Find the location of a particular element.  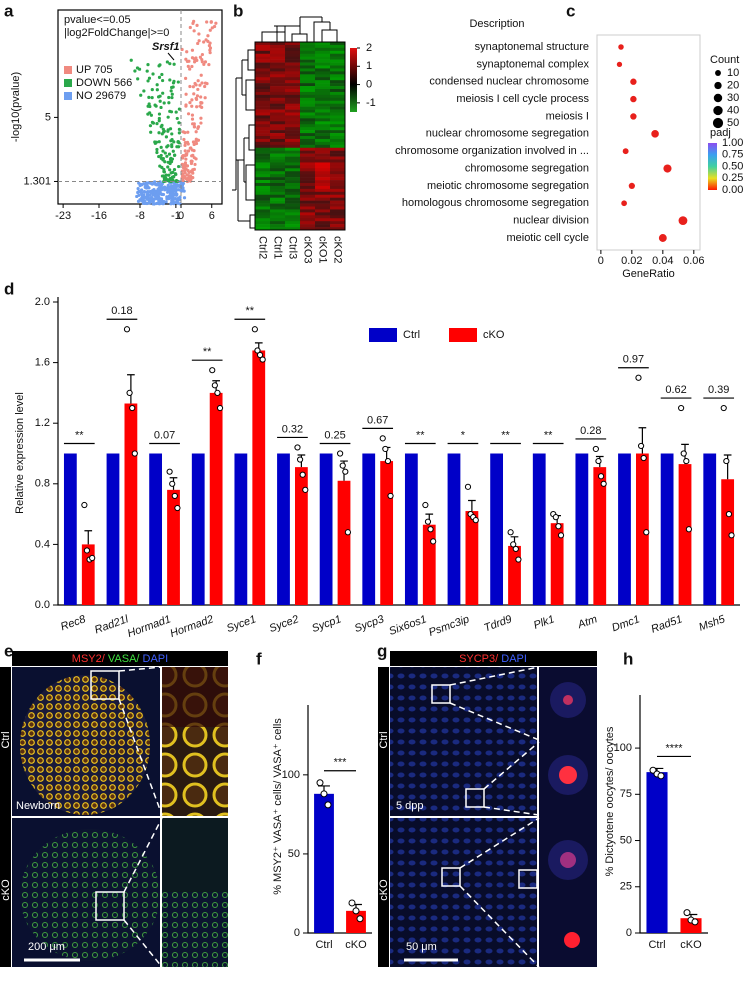

colorbar-label: 0.00 is located at coordinates (732, 190).